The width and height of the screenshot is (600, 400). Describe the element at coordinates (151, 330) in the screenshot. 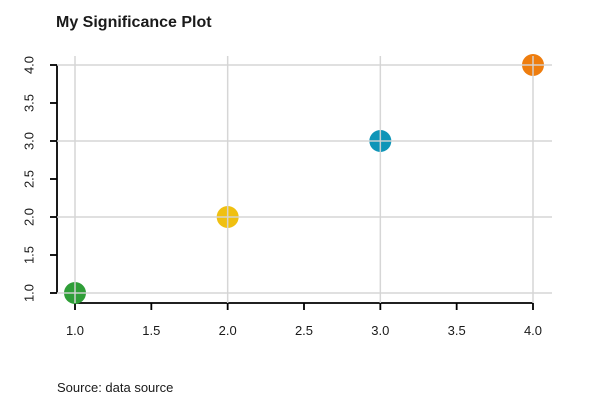

I see `x-tick-label-1.5: 1.5` at that location.